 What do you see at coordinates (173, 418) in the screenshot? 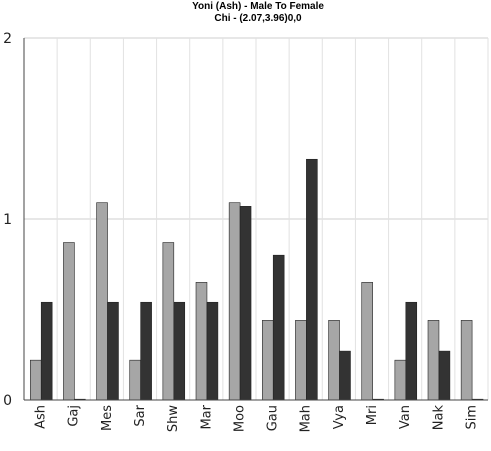
I see `x-tick-label: Shw` at bounding box center [173, 418].